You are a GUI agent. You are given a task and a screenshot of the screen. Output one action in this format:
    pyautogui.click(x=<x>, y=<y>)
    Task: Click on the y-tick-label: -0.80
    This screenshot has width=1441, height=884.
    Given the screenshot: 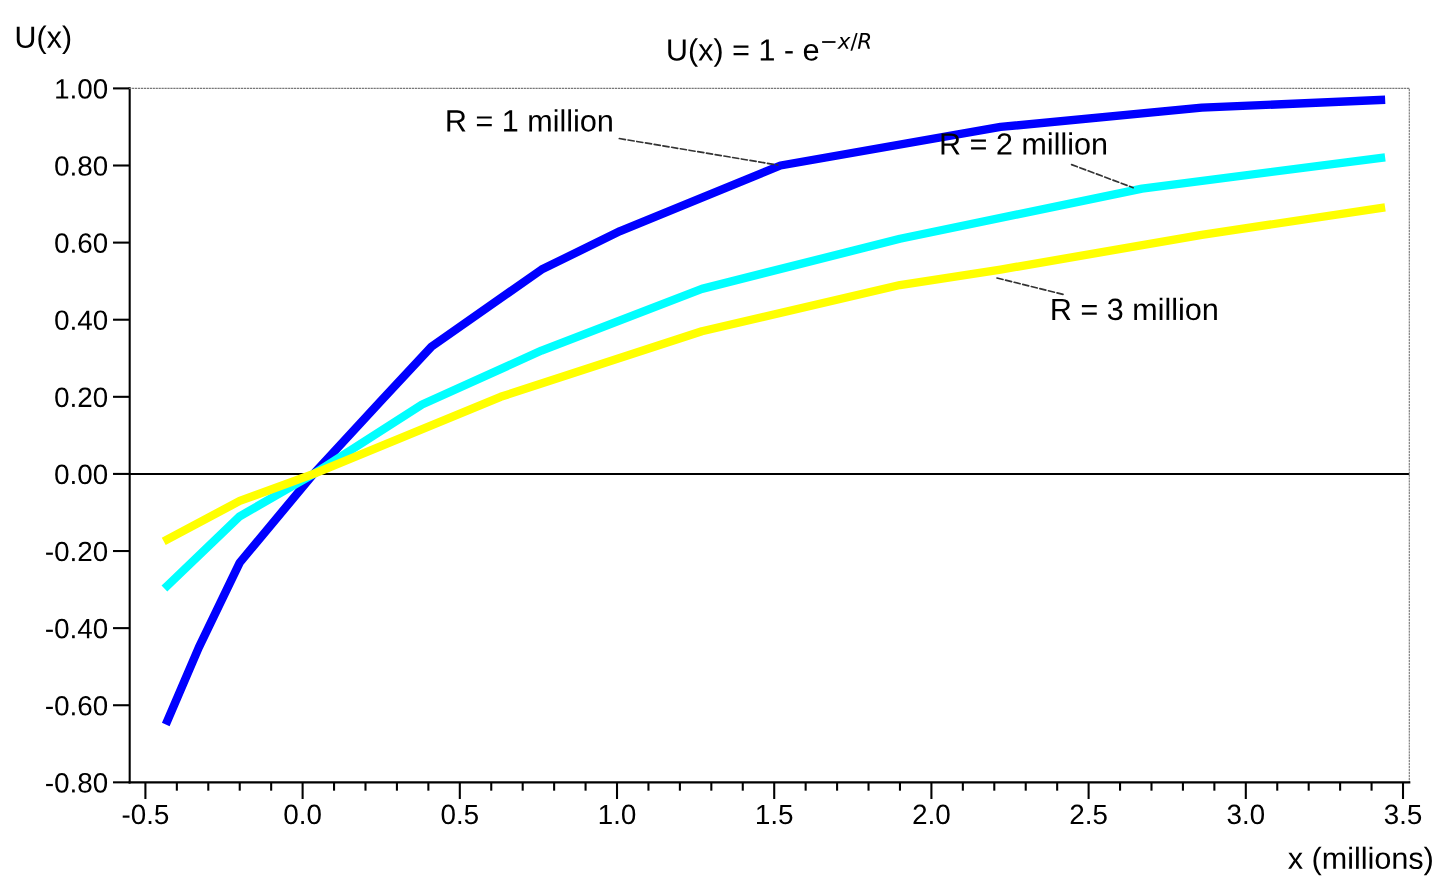 What is the action you would take?
    pyautogui.click(x=77, y=783)
    